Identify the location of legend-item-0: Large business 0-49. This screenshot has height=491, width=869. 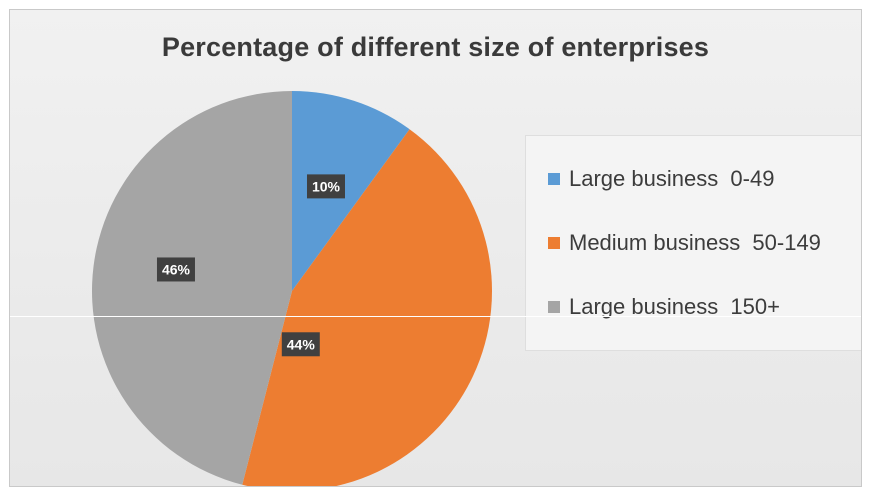
(661, 179).